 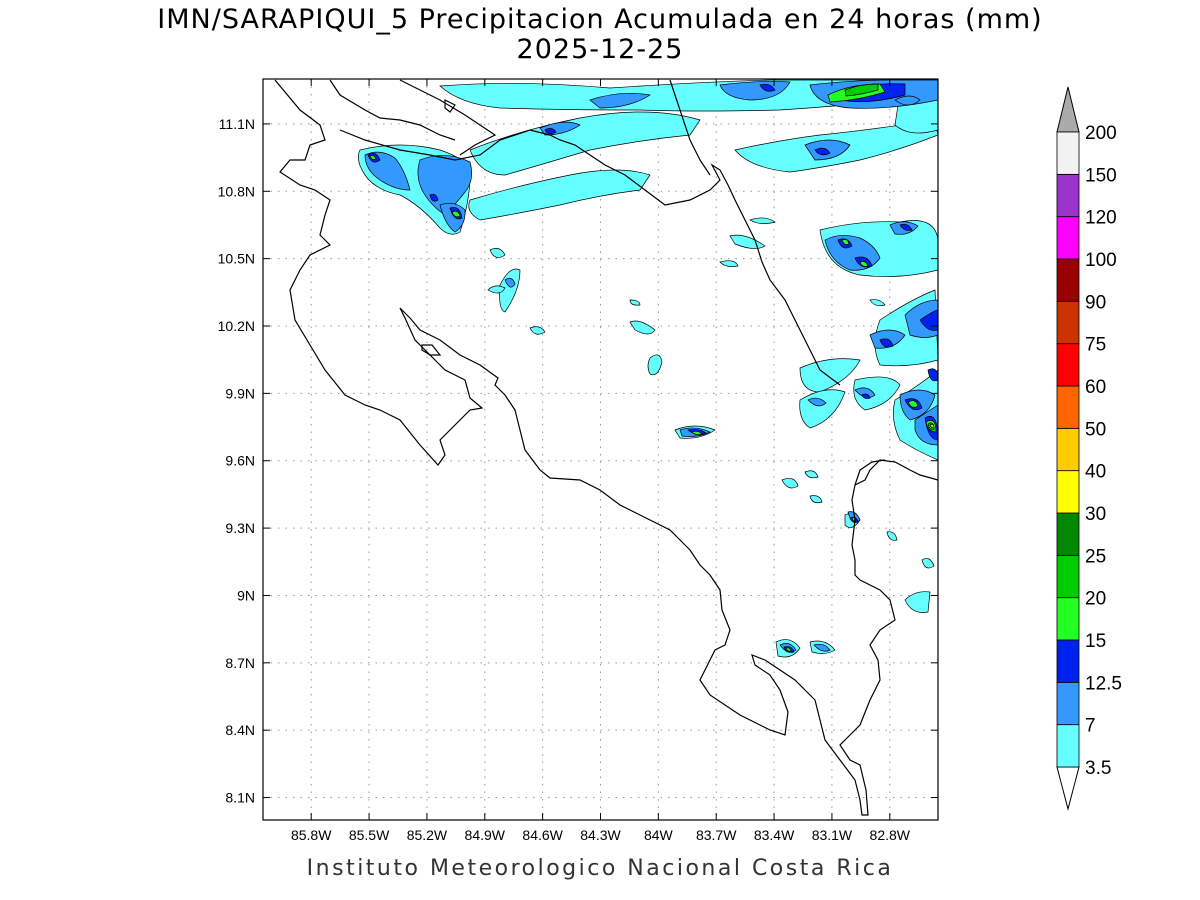 I want to click on colorbar-arrow-bottom, so click(x=1068, y=788).